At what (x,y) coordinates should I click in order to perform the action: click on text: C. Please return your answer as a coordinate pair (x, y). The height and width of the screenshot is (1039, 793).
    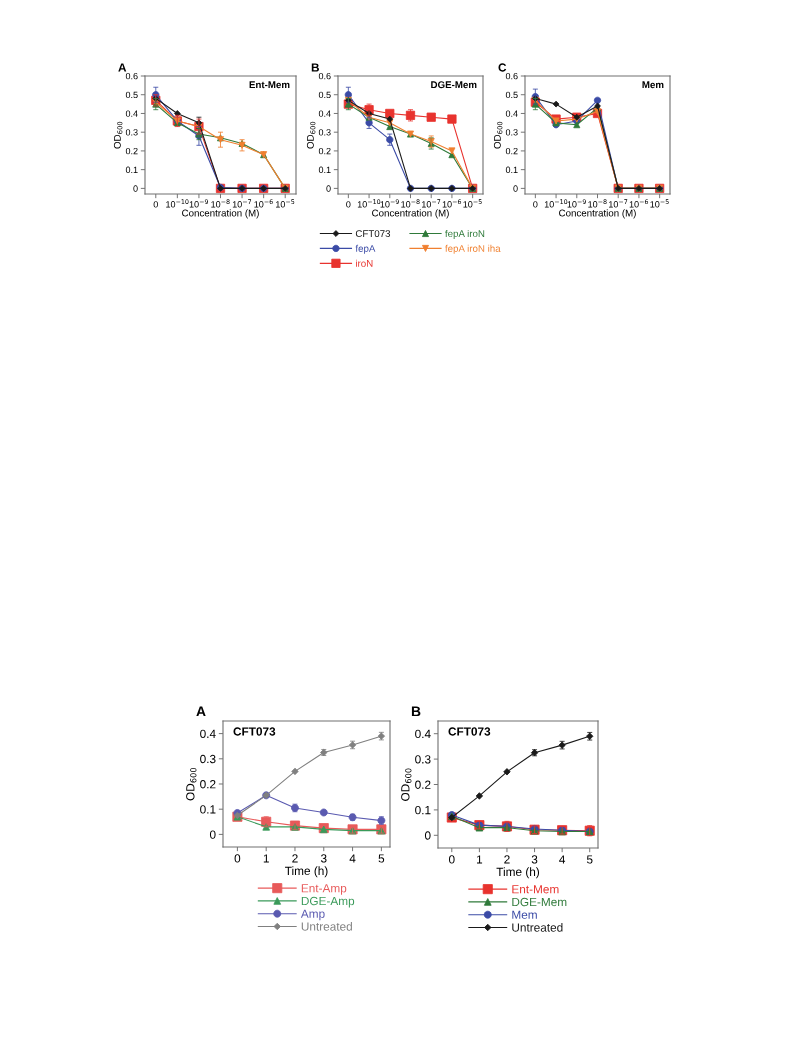
    Looking at the image, I should click on (502, 67).